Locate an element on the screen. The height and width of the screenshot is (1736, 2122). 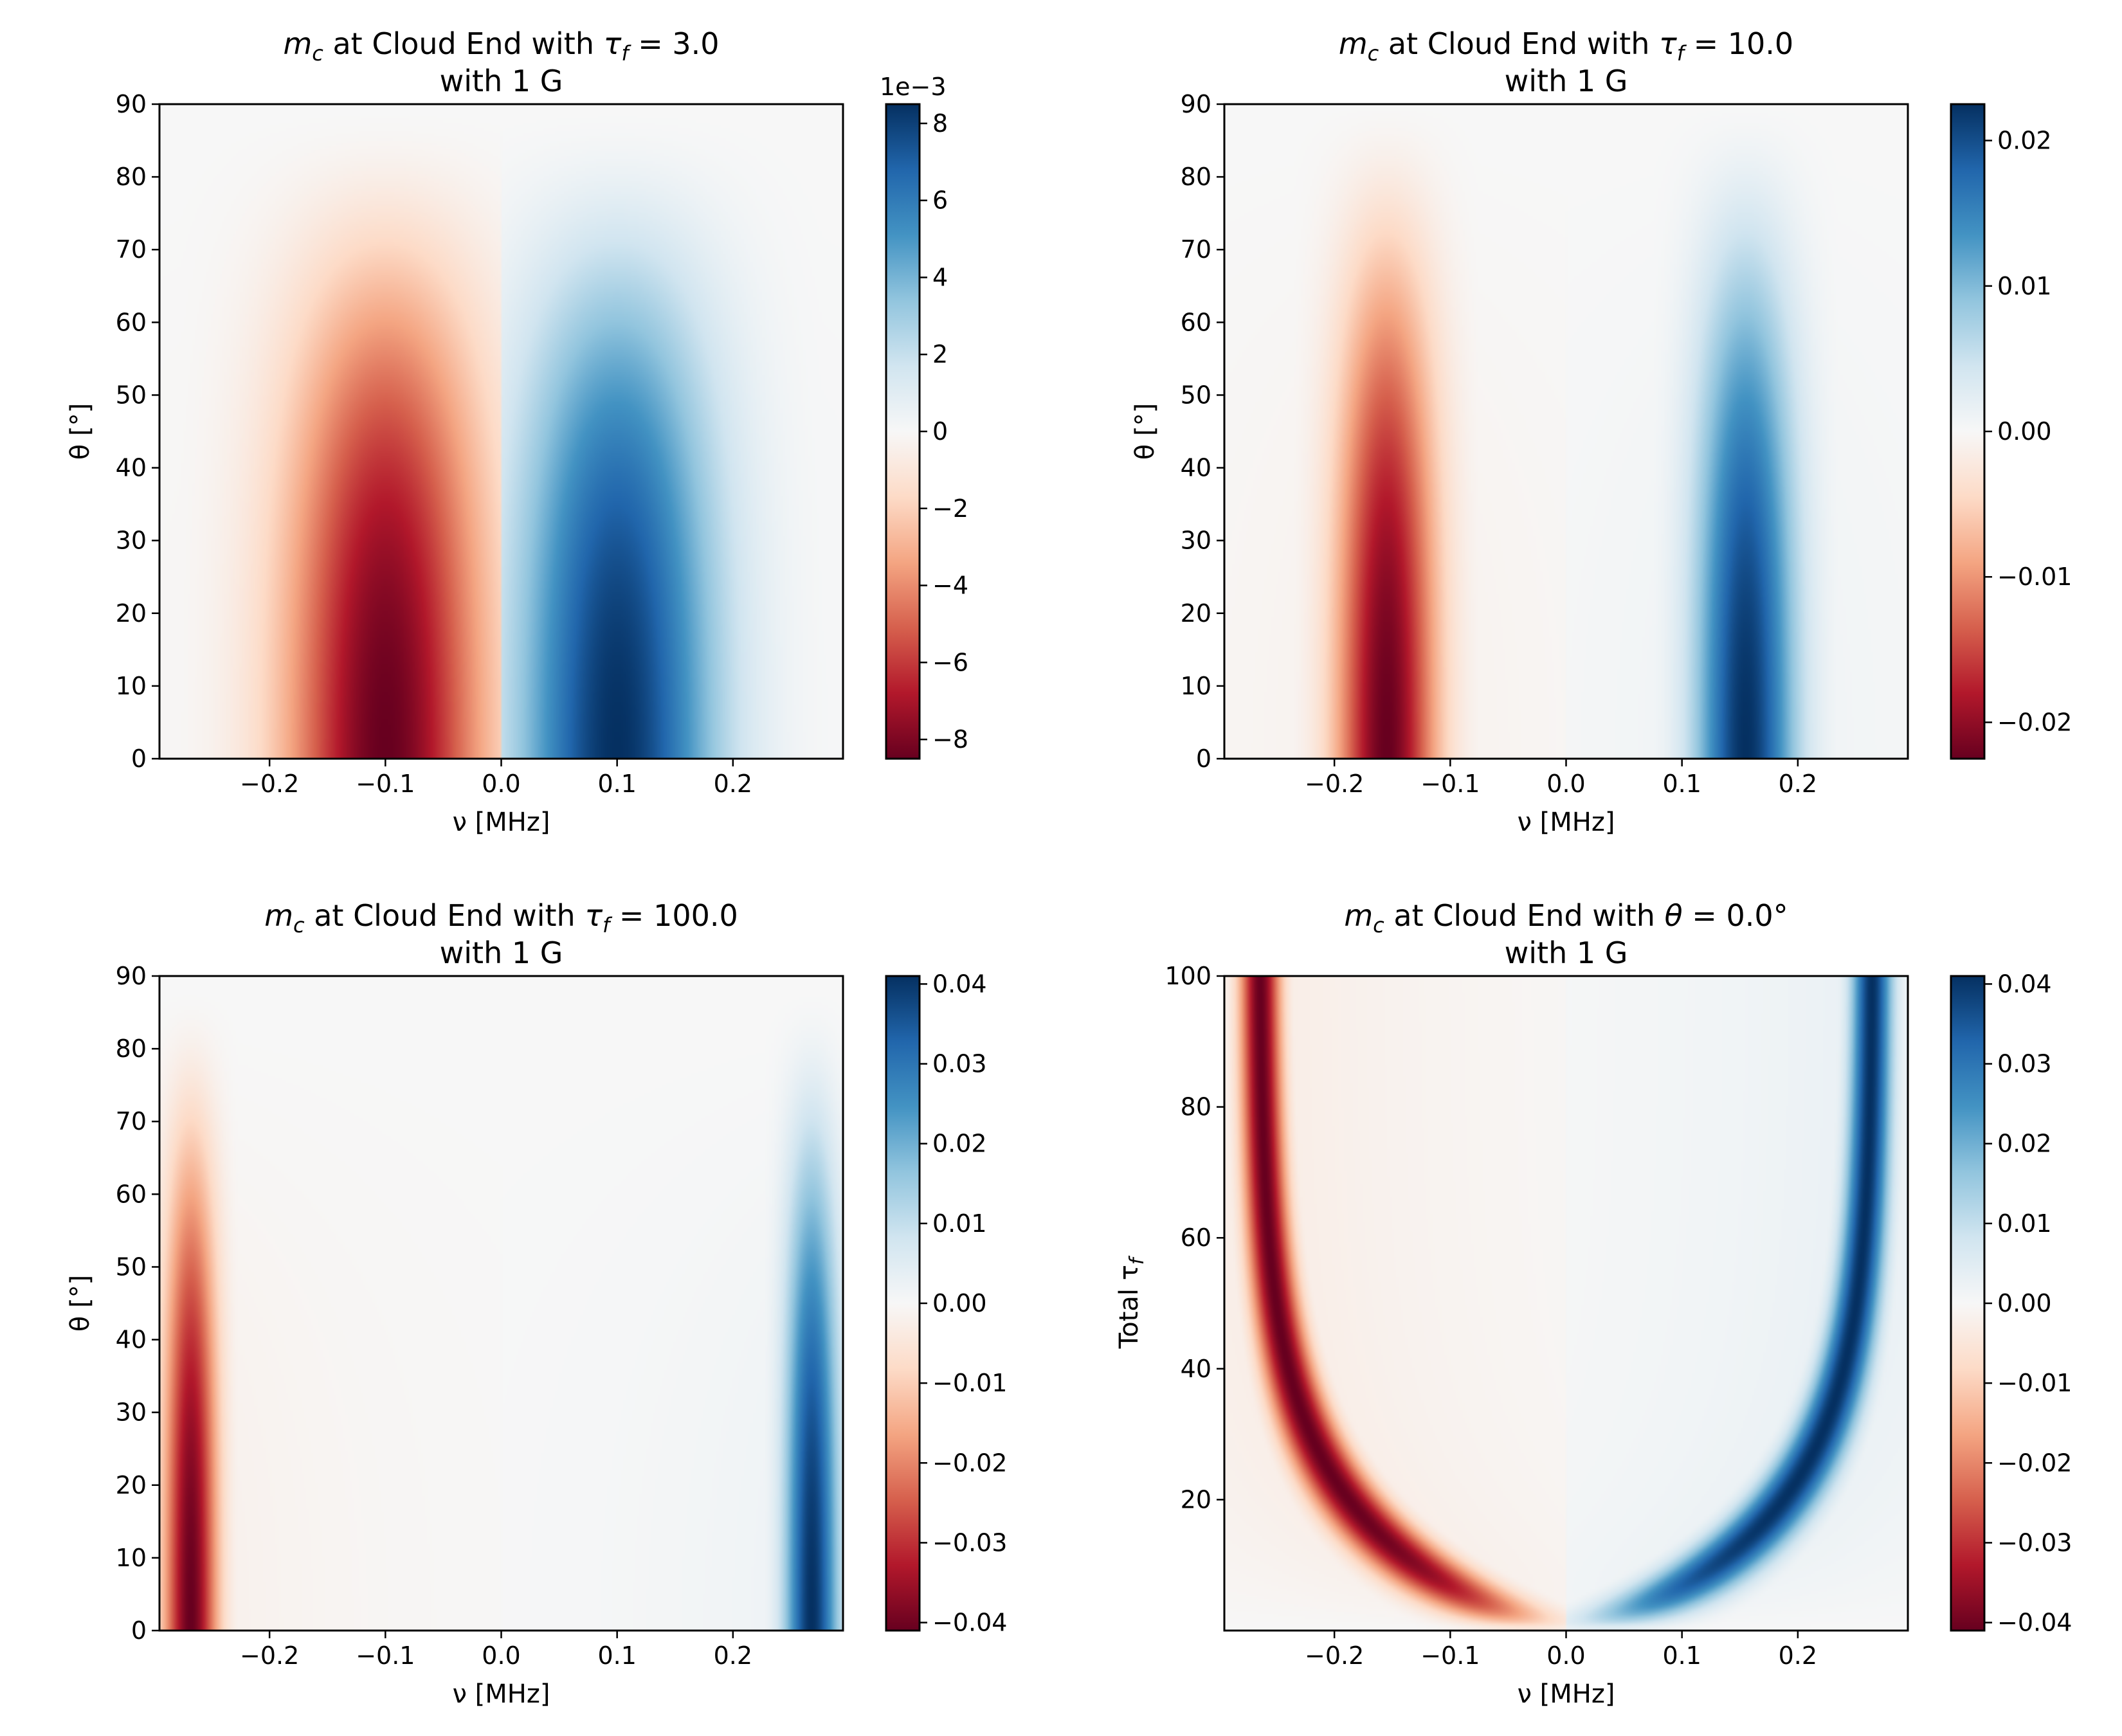
y-tick-label: 20 is located at coordinates (131, 613).